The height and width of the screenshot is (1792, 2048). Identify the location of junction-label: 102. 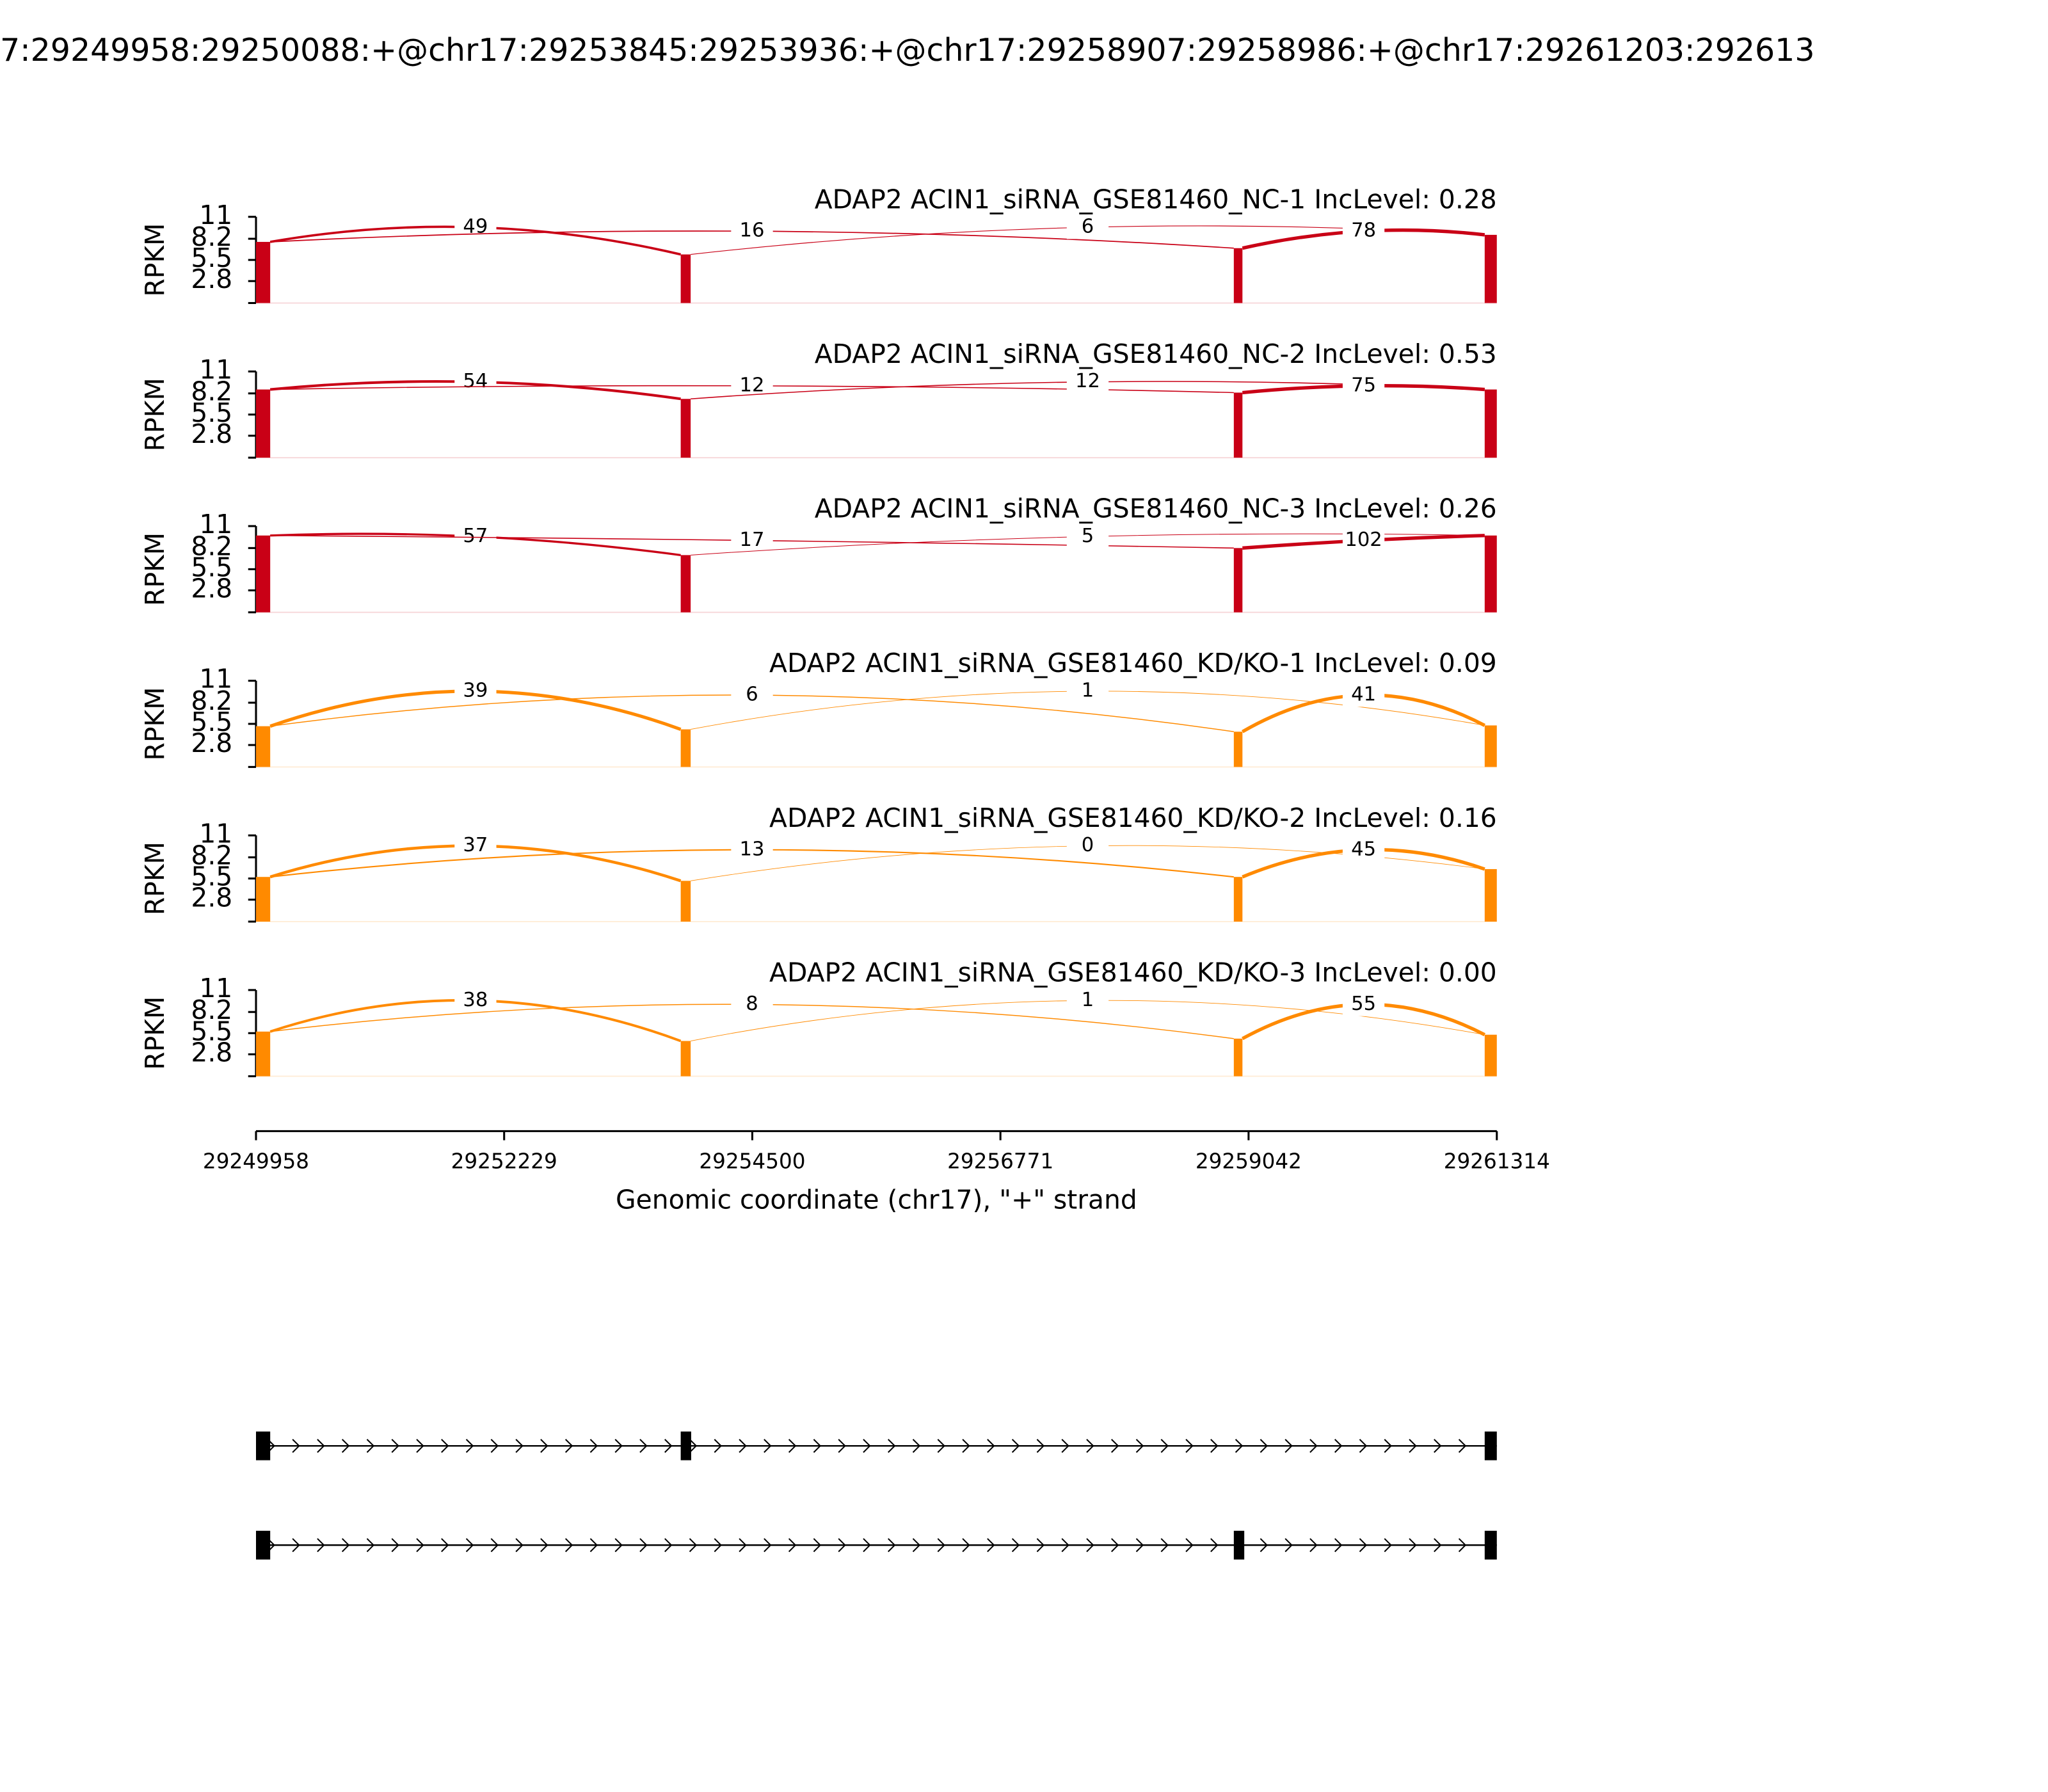
(1363, 540).